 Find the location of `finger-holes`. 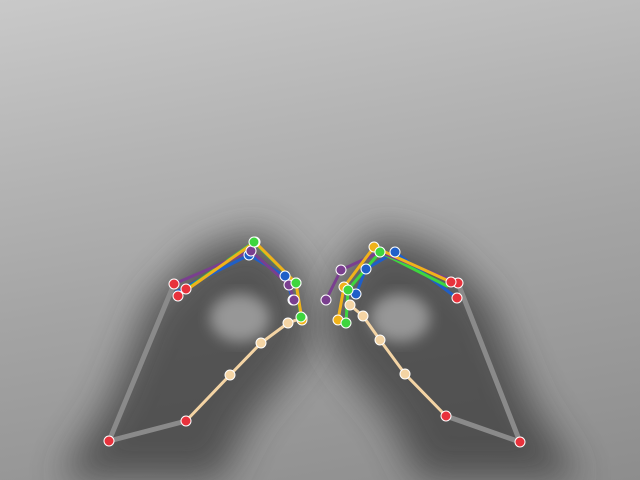

finger-holes is located at coordinates (320, 318).